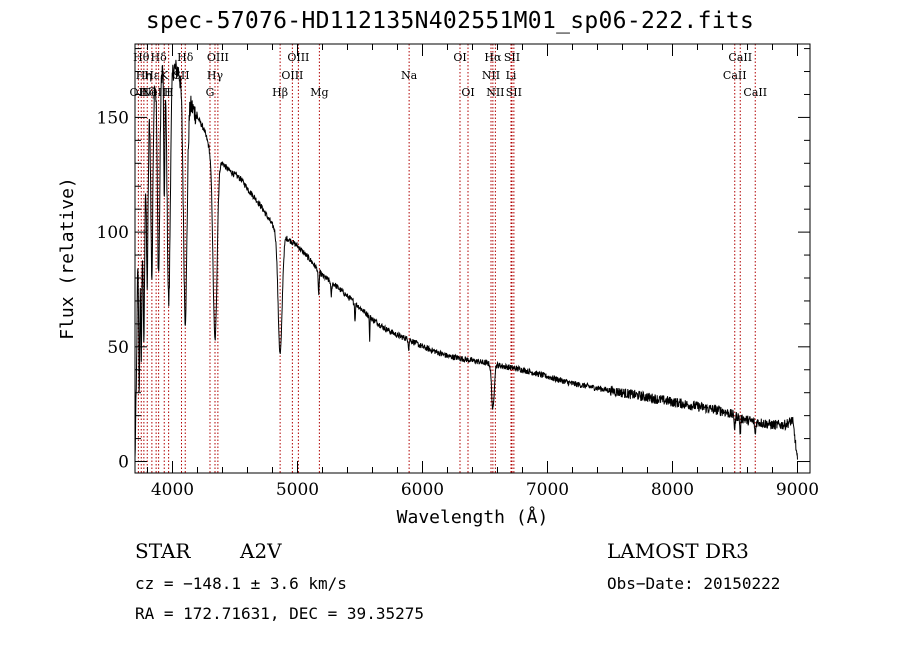  I want to click on x-axis-label: Wavelength (Å), so click(473, 517).